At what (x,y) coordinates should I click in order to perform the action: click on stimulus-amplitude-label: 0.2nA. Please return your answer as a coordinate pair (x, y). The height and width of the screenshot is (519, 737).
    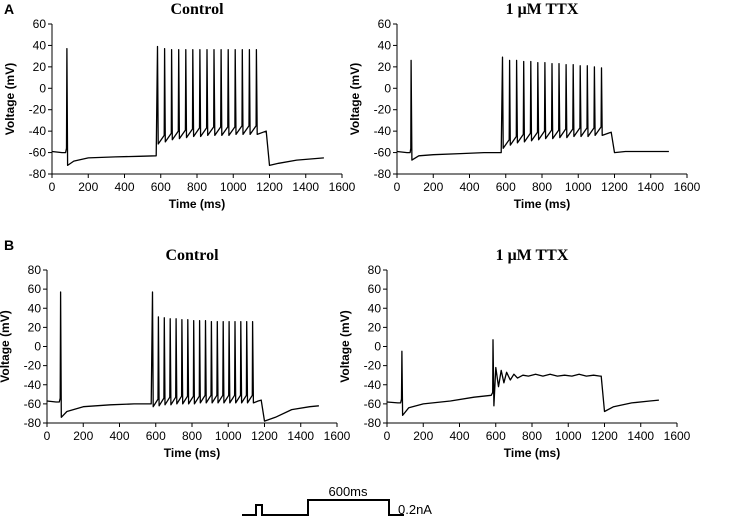
    Looking at the image, I should click on (415, 509).